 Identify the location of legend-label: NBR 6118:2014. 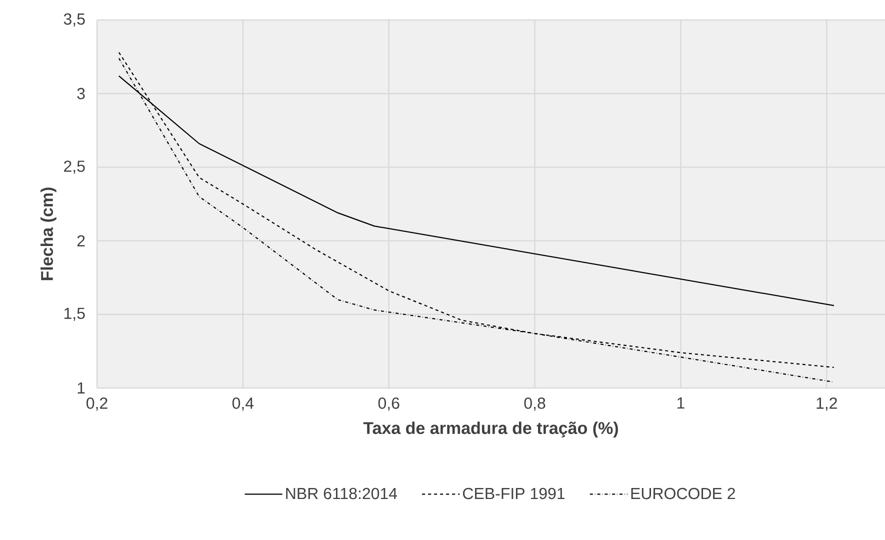
(342, 494).